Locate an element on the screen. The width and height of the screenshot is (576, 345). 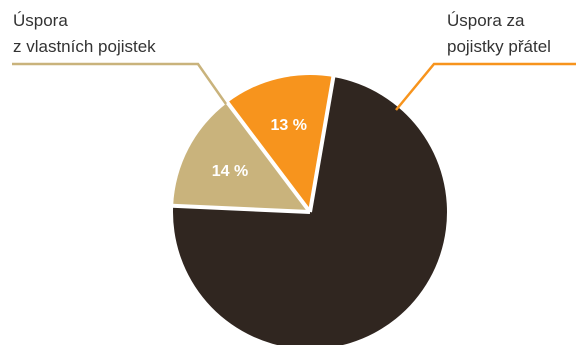
callout-friends-policies: Úspora za pojistky přátel is located at coordinates (486, 60).